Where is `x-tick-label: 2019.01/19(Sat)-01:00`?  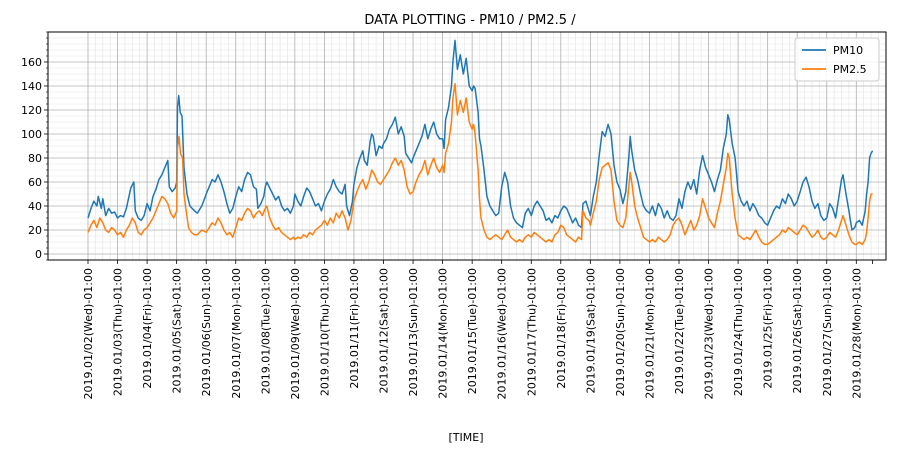
x-tick-label: 2019.01/19(Sat)-01:00 is located at coordinates (590, 330).